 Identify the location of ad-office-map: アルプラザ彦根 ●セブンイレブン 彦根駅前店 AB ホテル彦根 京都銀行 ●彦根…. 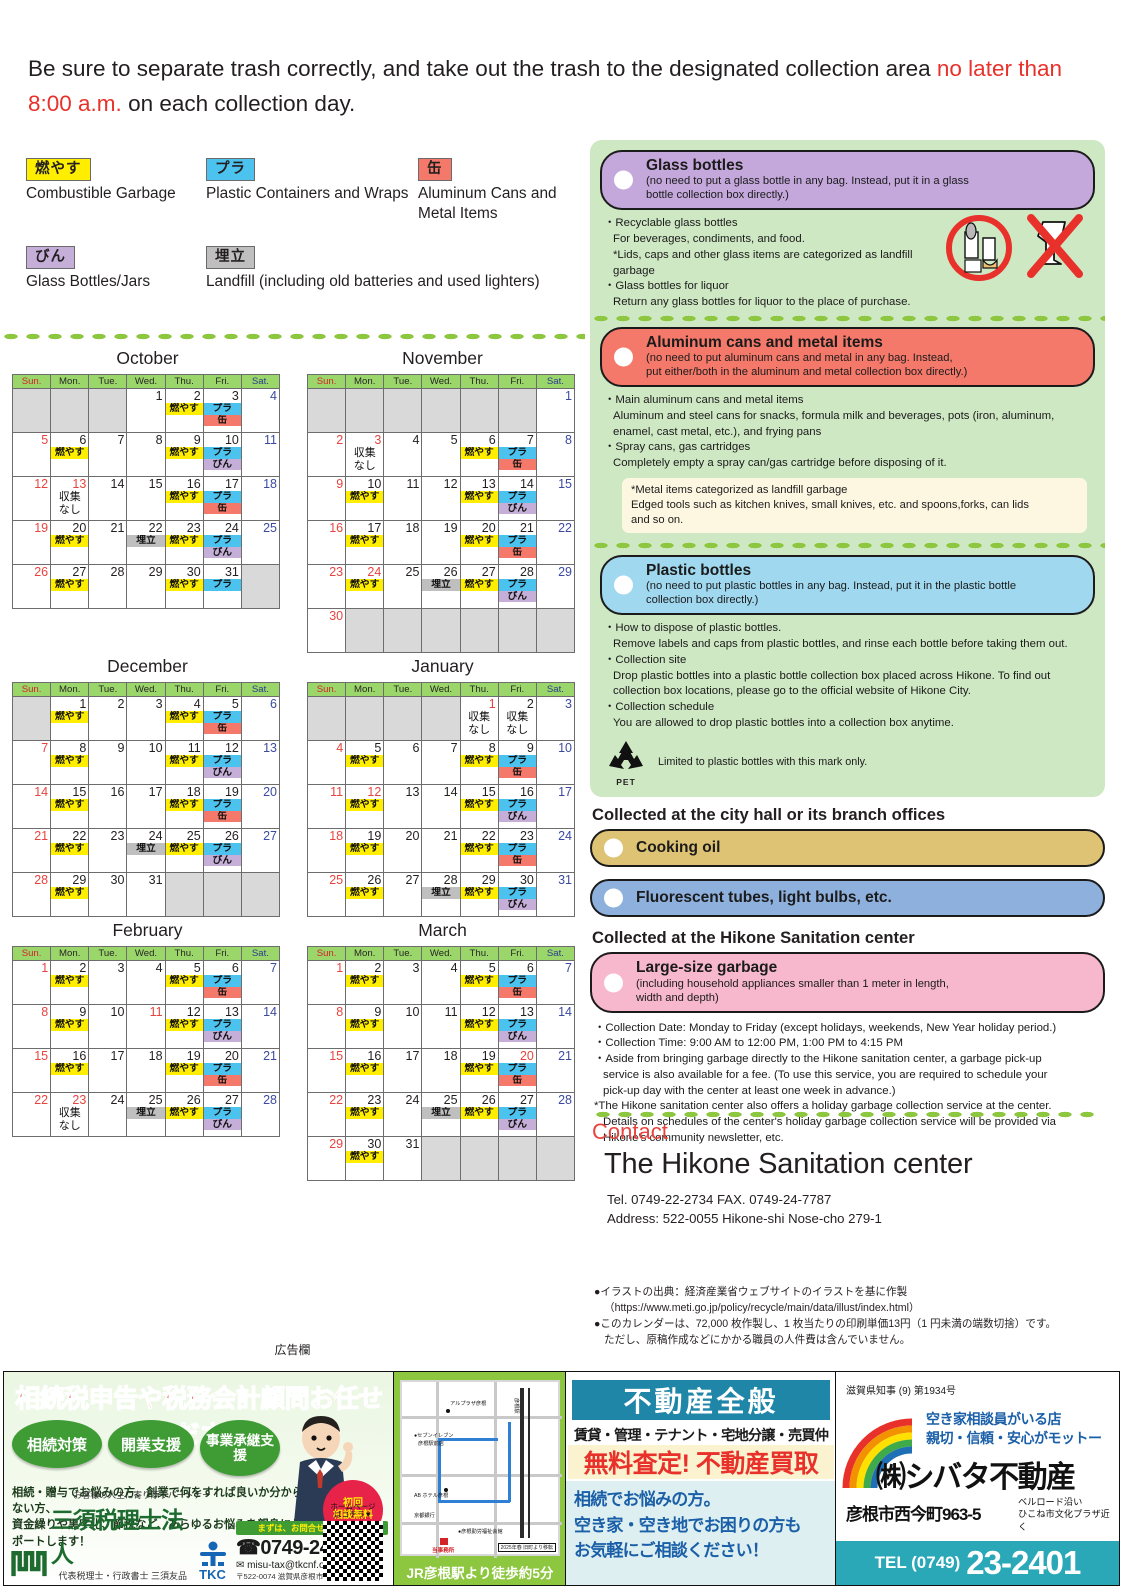
(480, 1478).